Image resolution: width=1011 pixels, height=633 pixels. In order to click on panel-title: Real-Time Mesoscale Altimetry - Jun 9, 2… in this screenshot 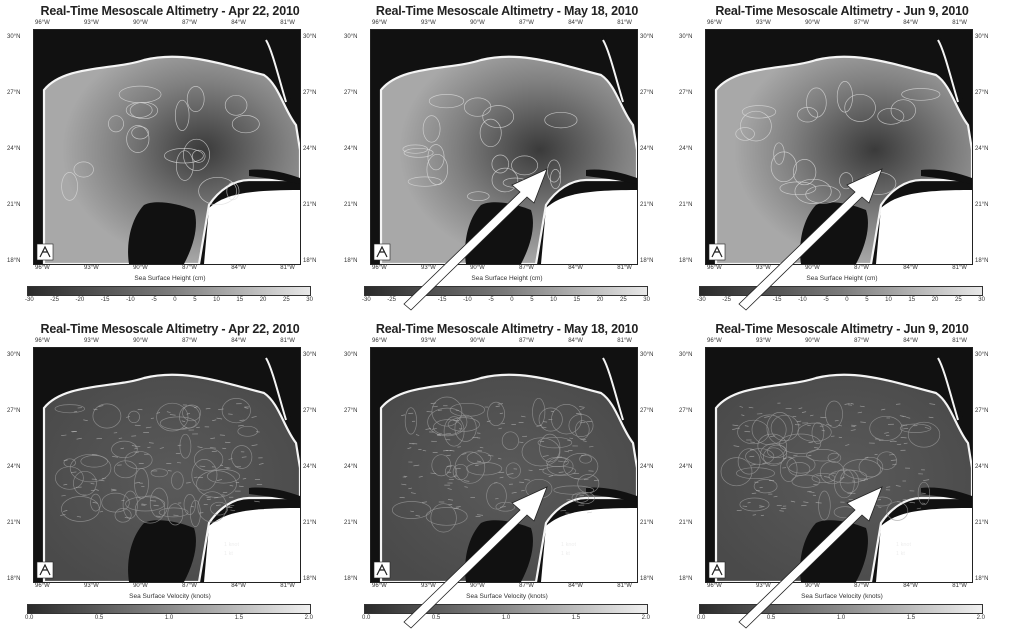, I will do `click(842, 11)`.